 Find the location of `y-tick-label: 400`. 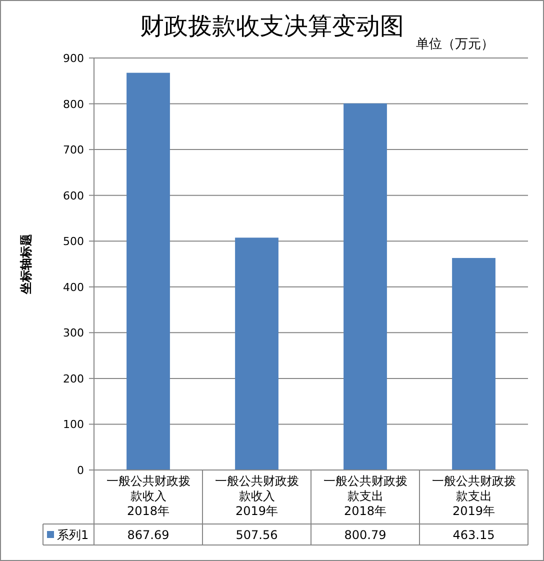

y-tick-label: 400 is located at coordinates (73, 287).